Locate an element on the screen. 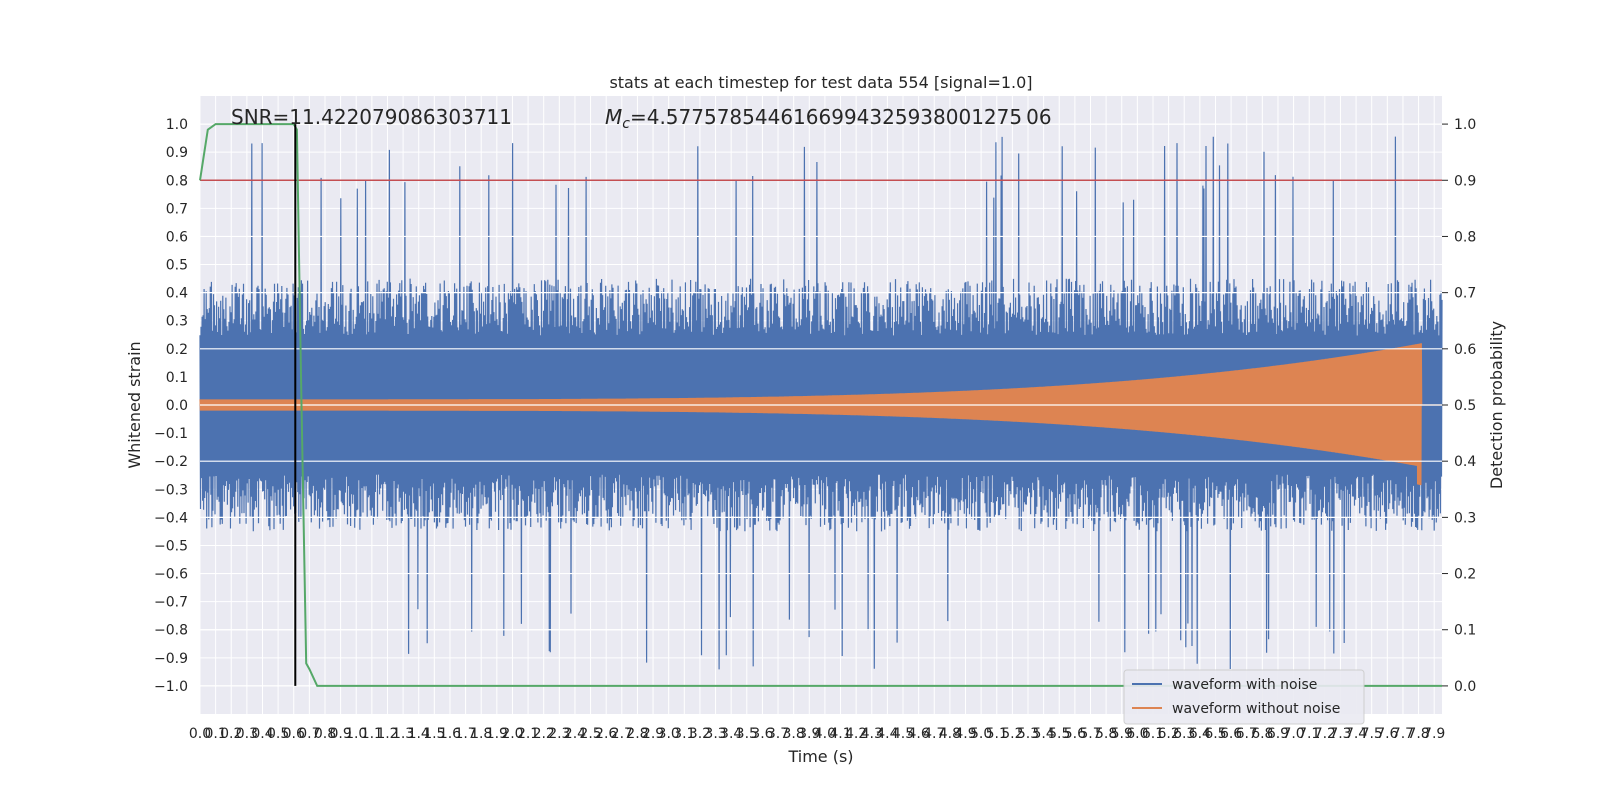 The height and width of the screenshot is (800, 1600). x-tick-label-74: 7.4 is located at coordinates (1356, 734).